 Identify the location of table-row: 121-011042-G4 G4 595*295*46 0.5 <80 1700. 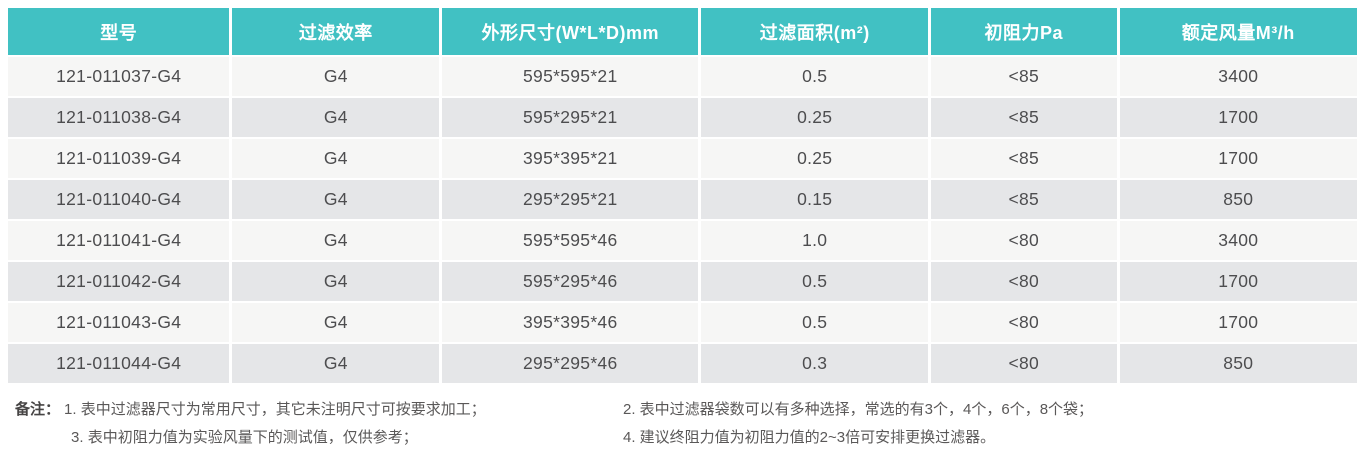
(682, 281).